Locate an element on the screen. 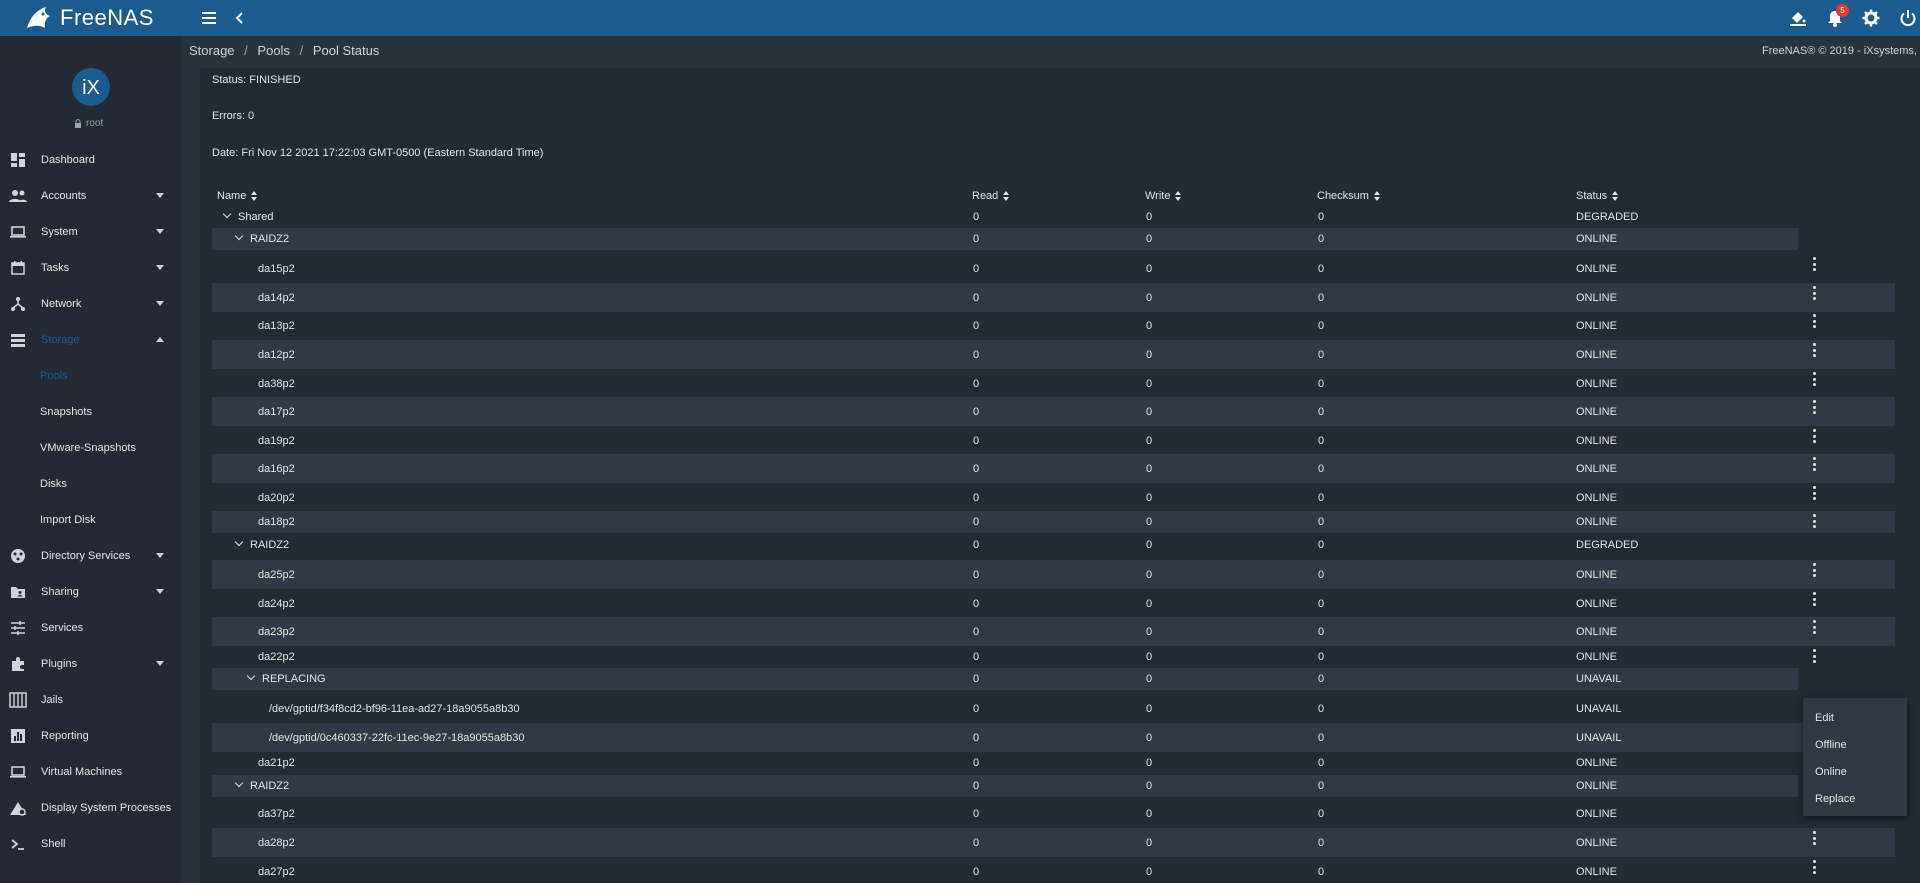  sidebar-item-label: Storage is located at coordinates (60, 340).